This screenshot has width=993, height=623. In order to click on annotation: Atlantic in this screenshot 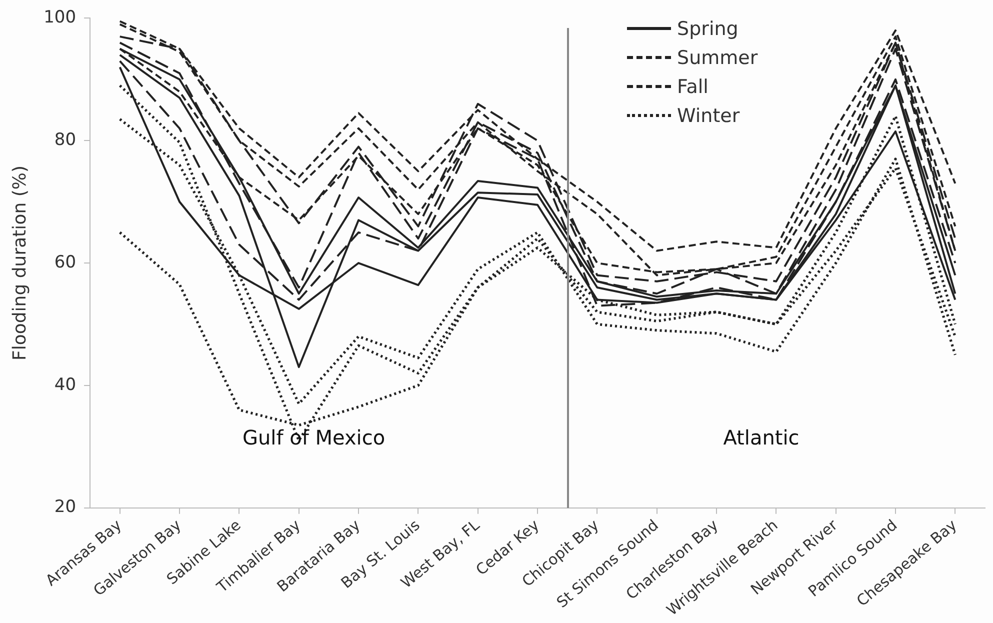, I will do `click(761, 437)`.